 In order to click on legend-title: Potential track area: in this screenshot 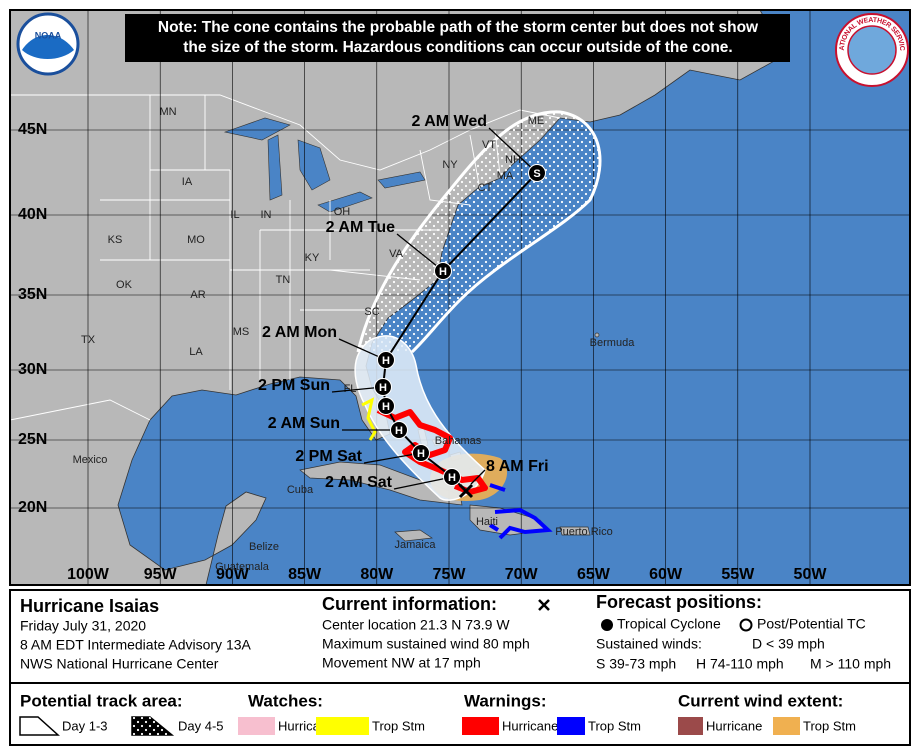, I will do `click(101, 700)`.